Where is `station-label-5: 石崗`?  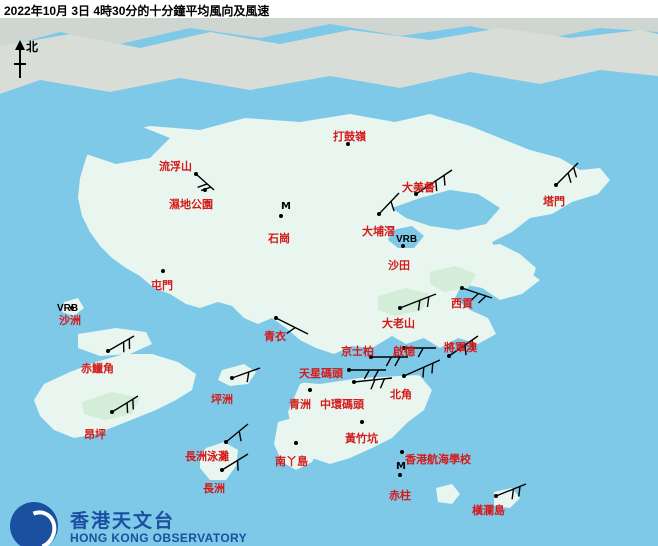 station-label-5: 石崗 is located at coordinates (279, 238).